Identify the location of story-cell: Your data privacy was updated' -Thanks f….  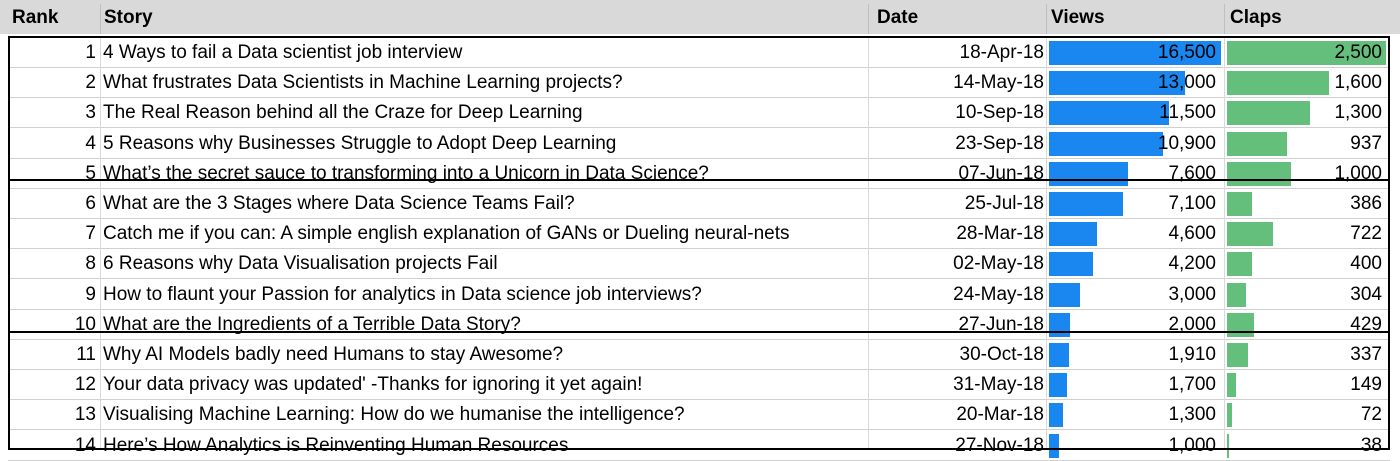
(373, 384).